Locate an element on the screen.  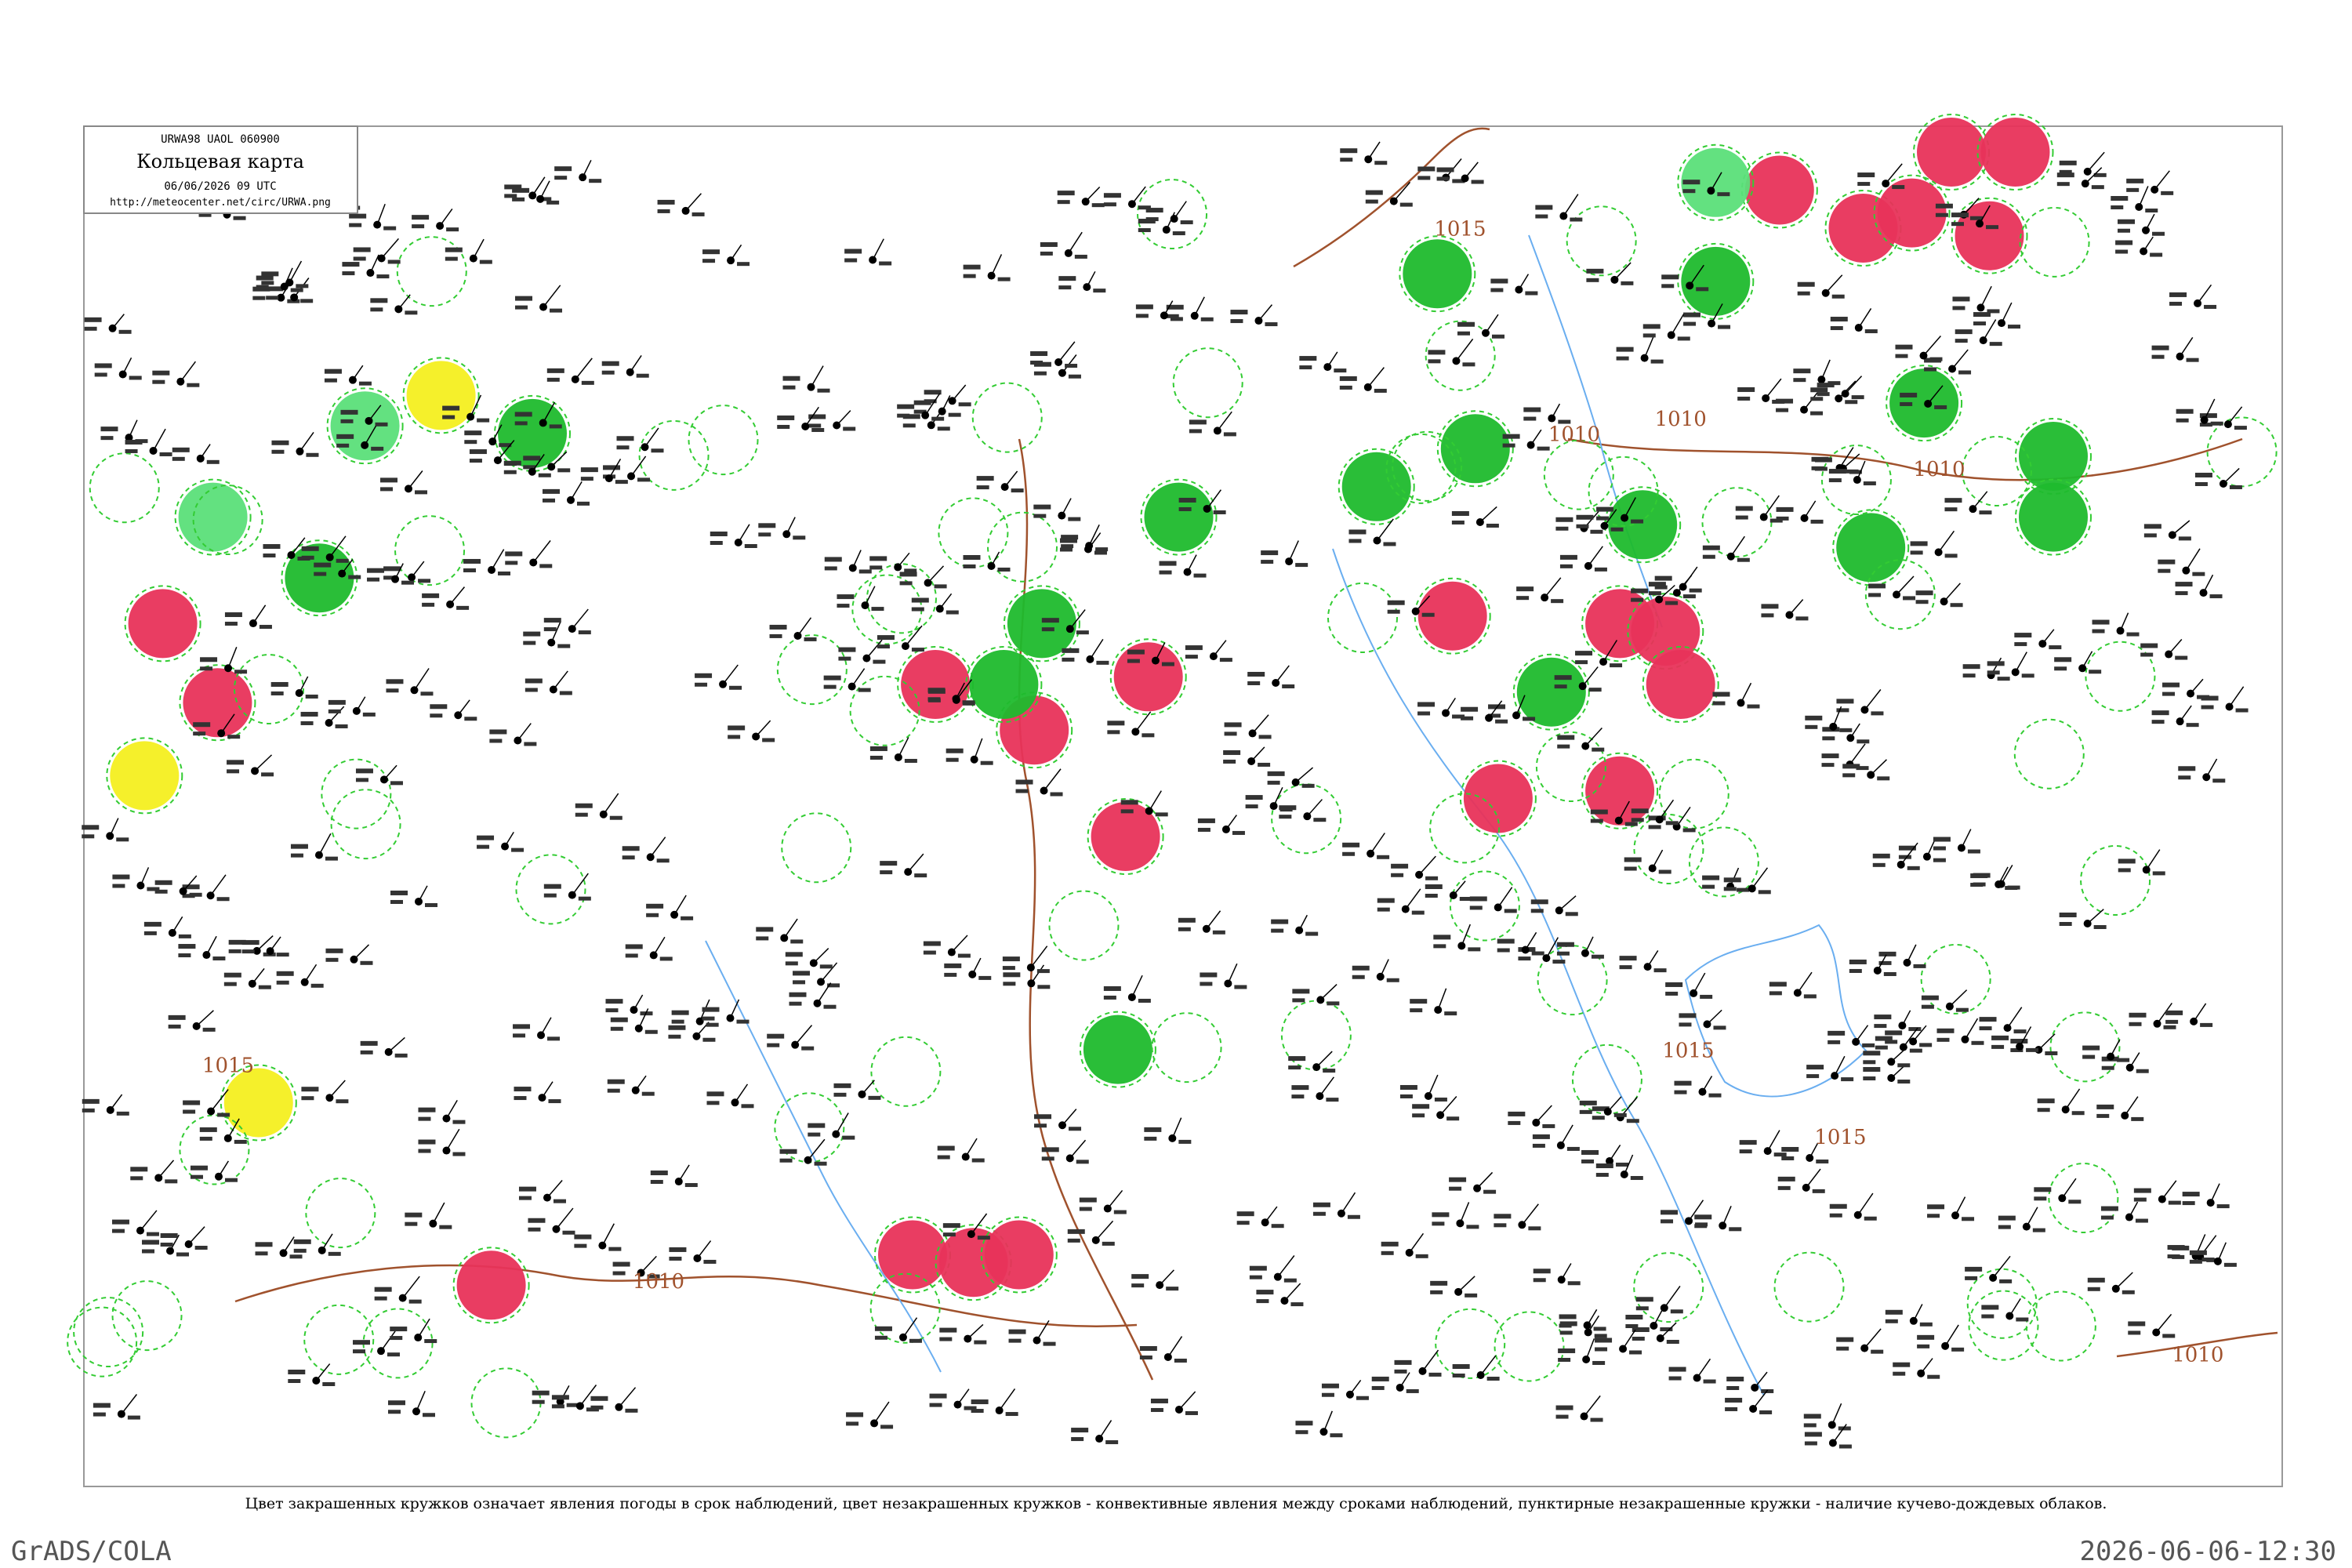
isobar-label: 1015 is located at coordinates (1840, 1137).